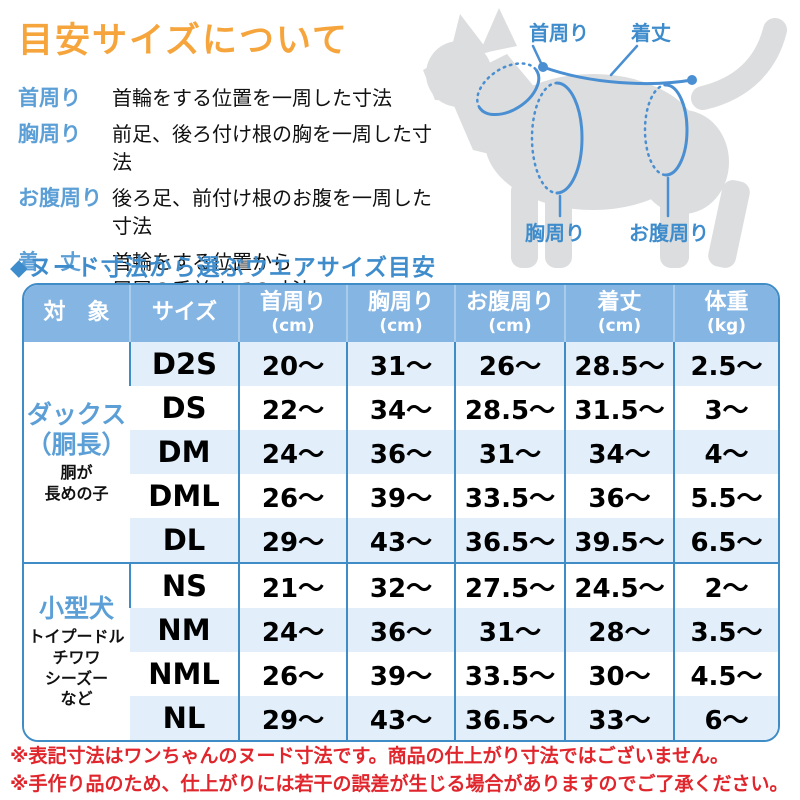  I want to click on header-cell-label: お腹周り, so click(509, 303).